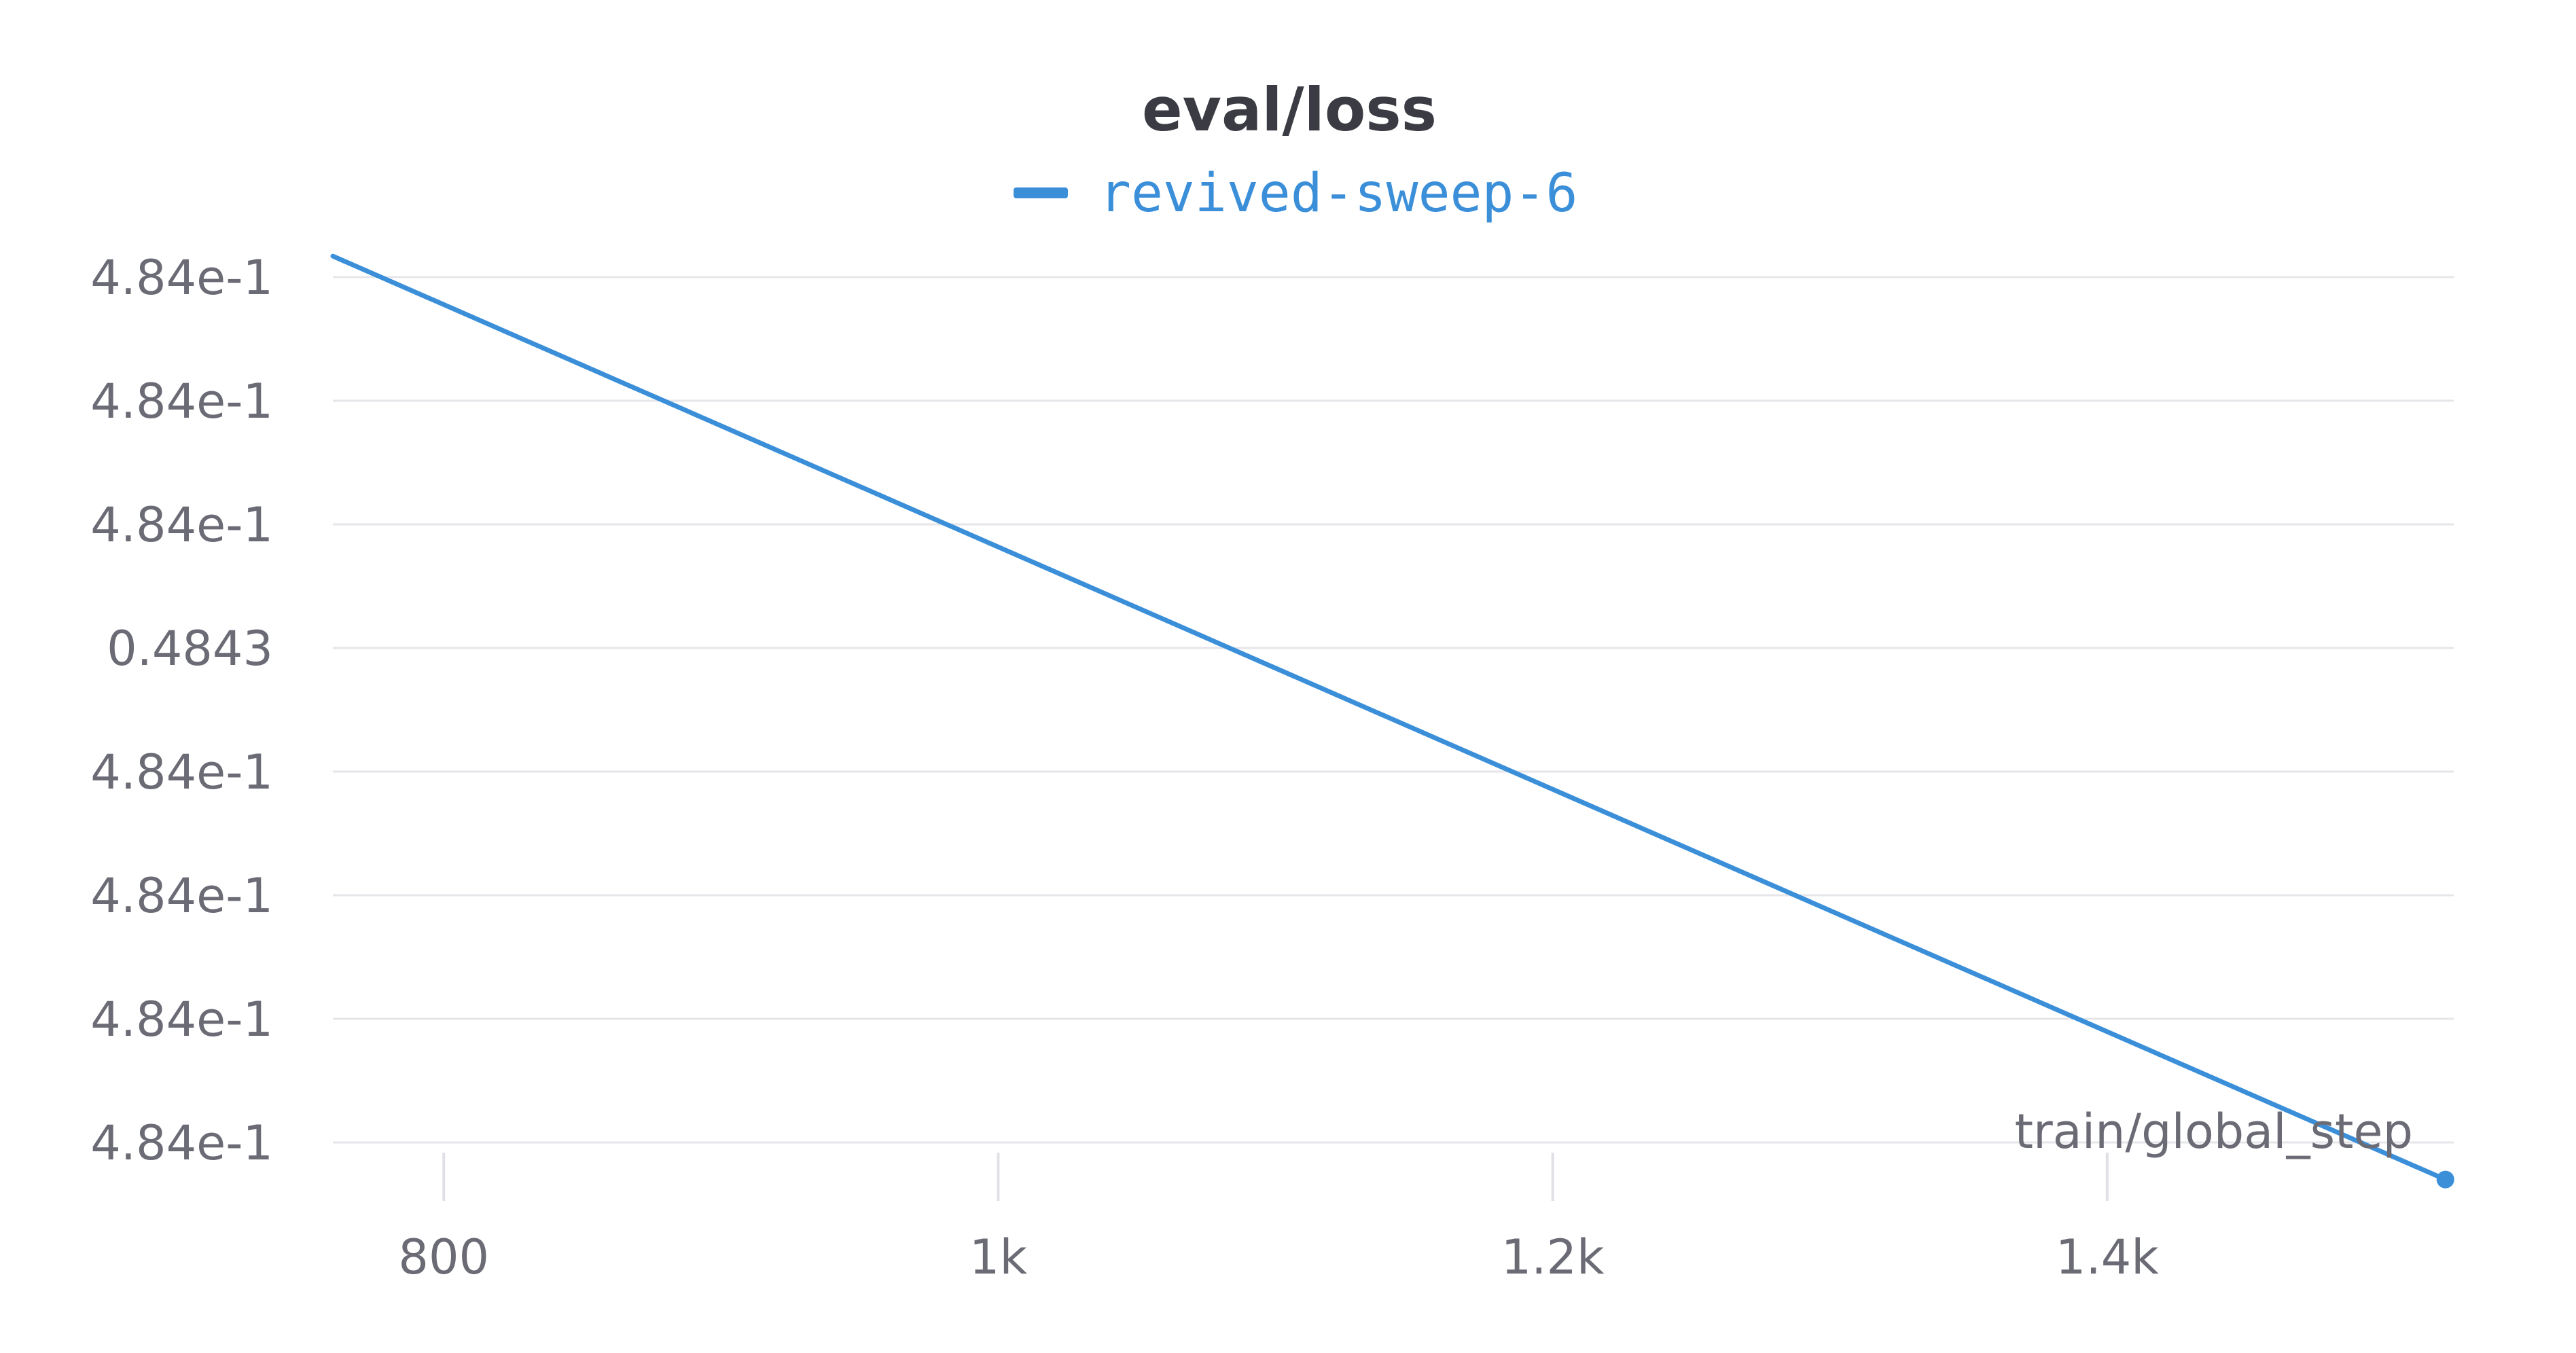  Describe the element at coordinates (2445, 1179) in the screenshot. I see `series-end-point` at that location.